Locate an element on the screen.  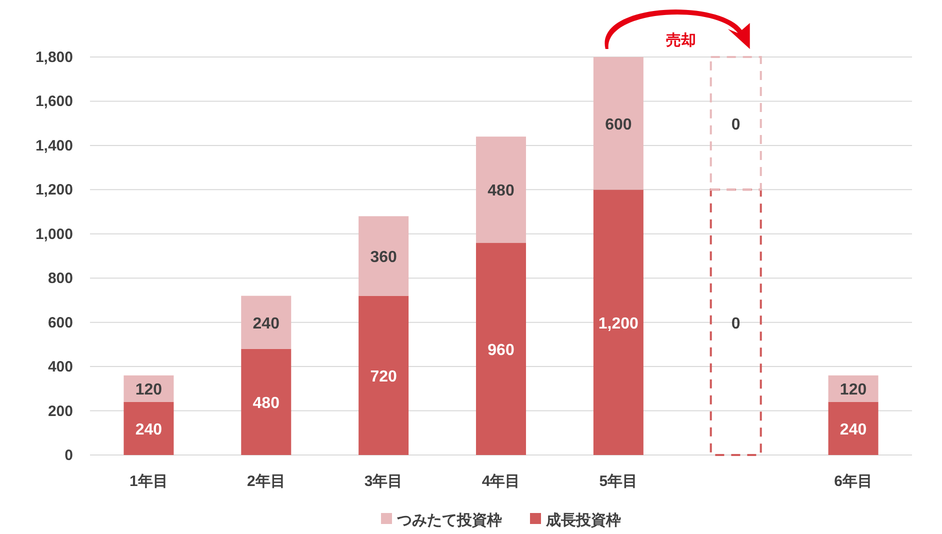
y-tick-label: 1,200 is located at coordinates (54, 190).